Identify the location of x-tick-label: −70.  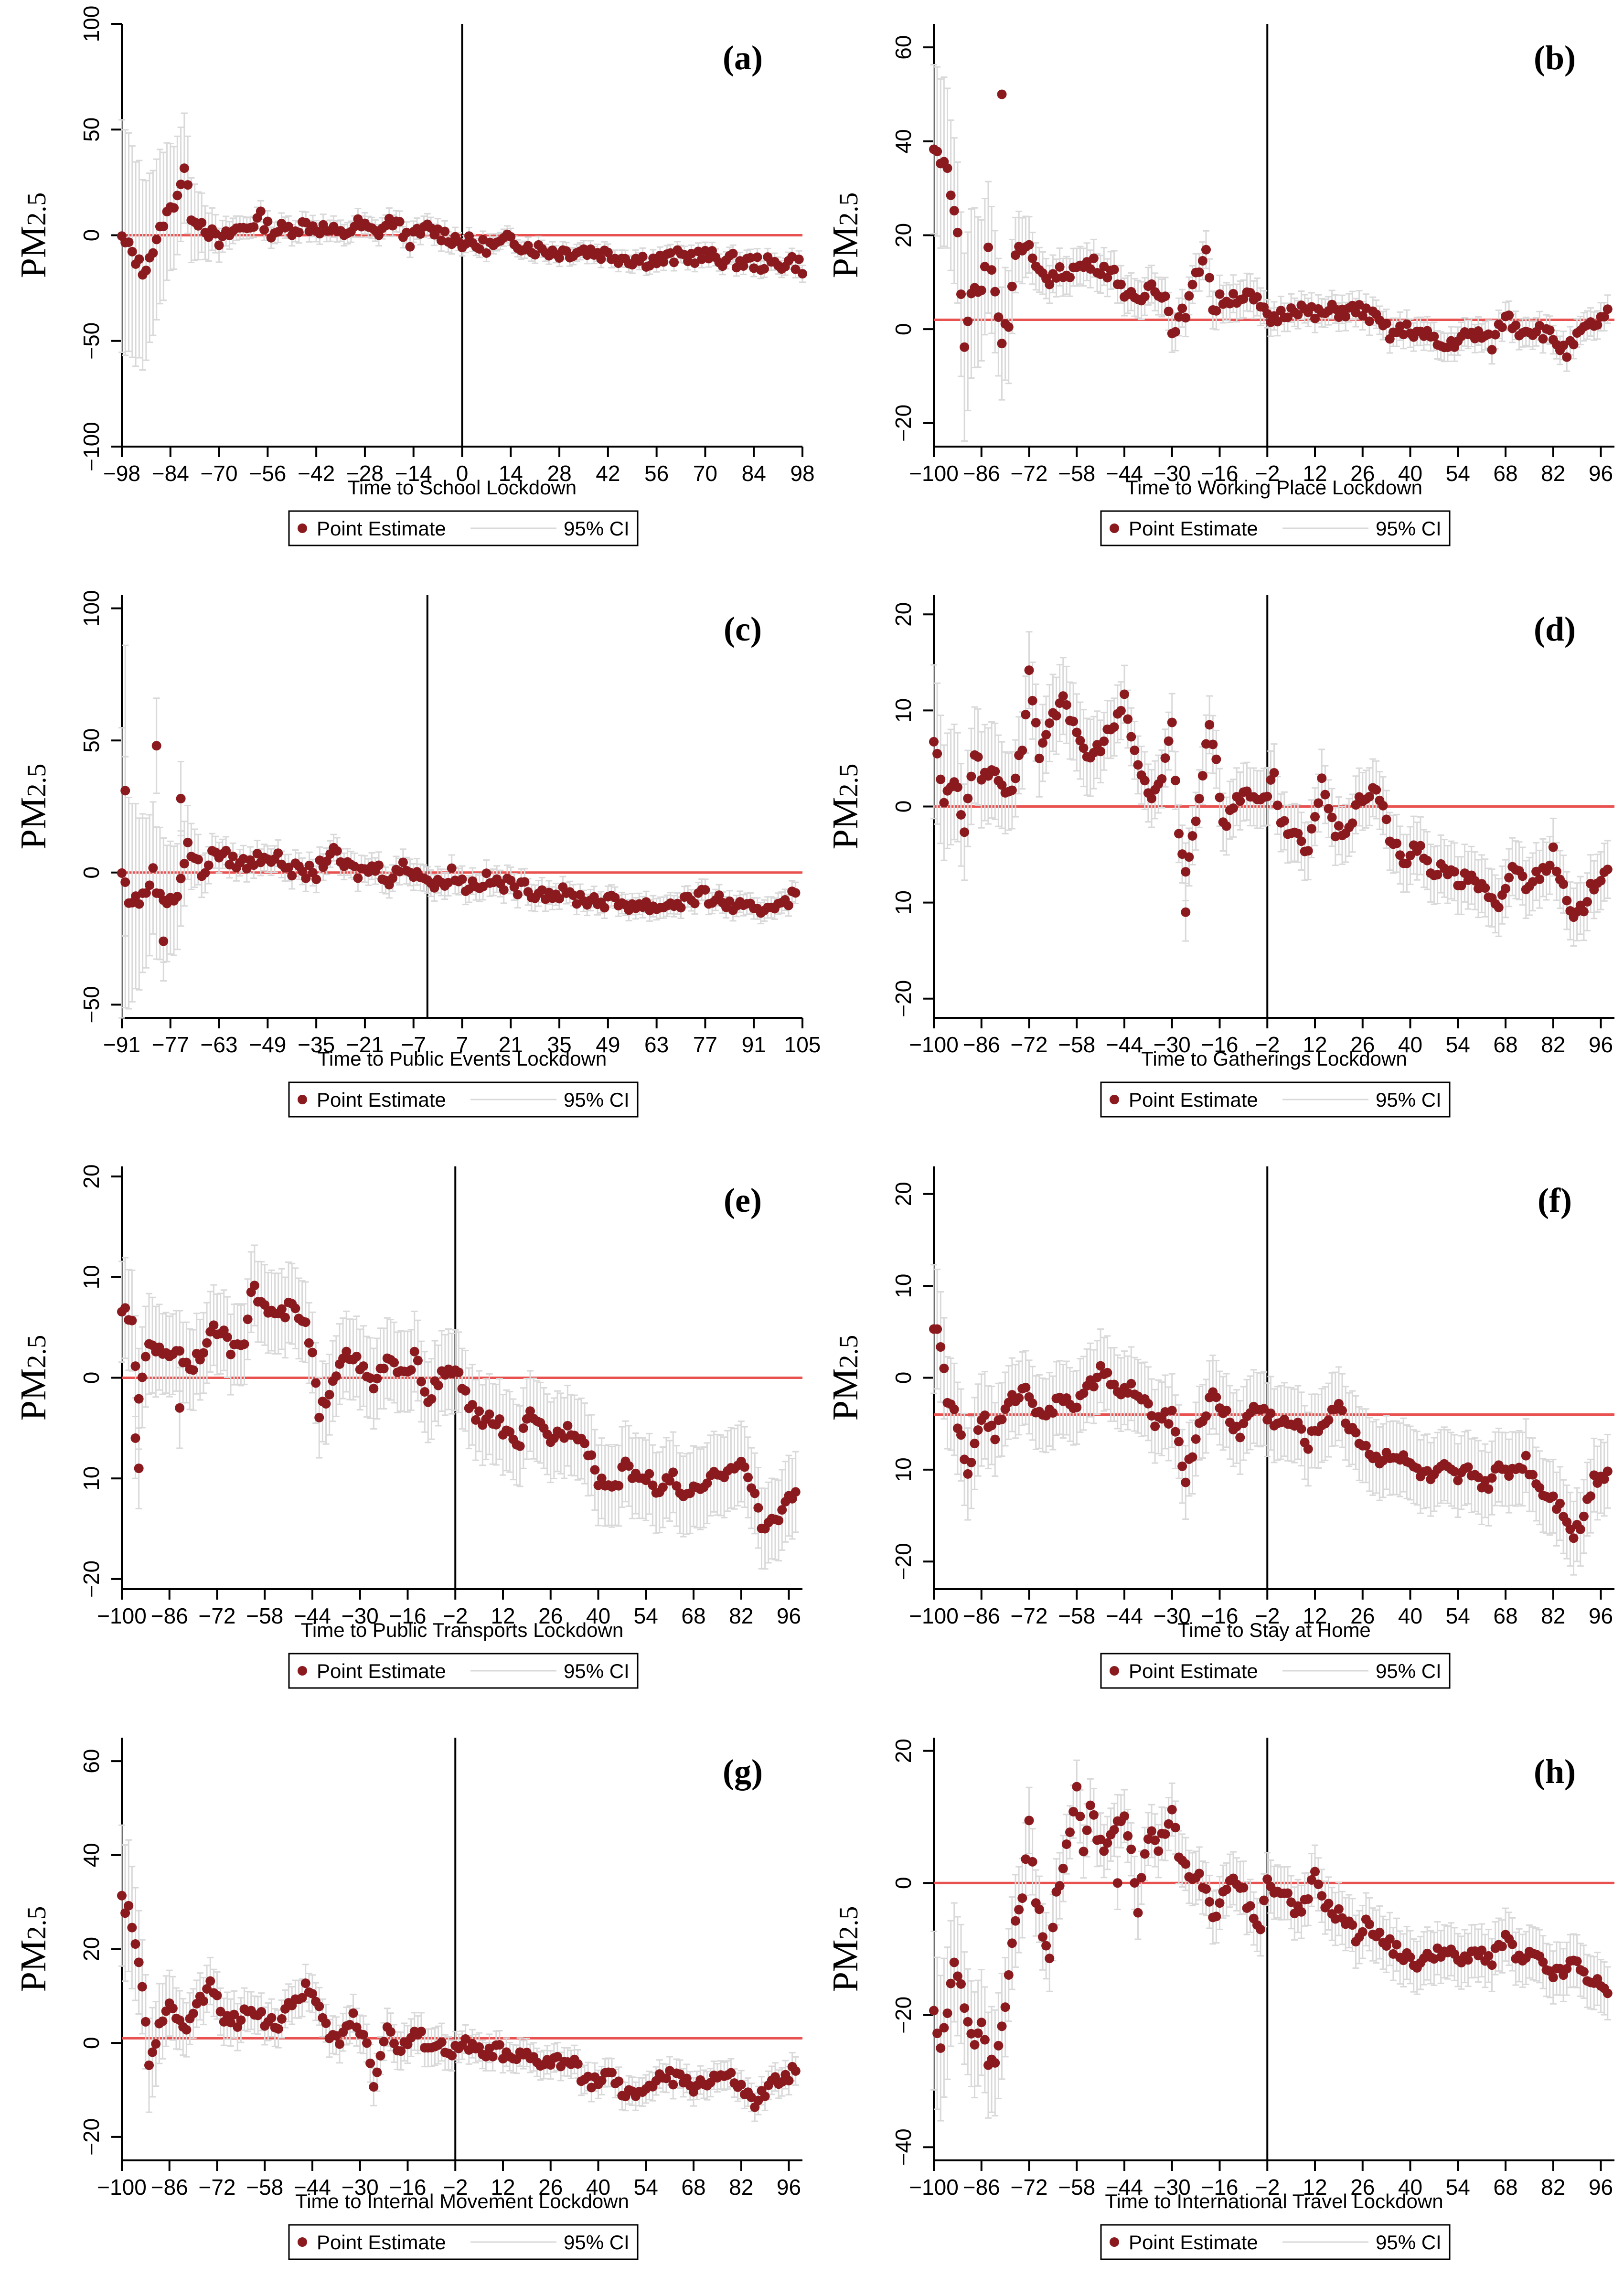
(220, 473).